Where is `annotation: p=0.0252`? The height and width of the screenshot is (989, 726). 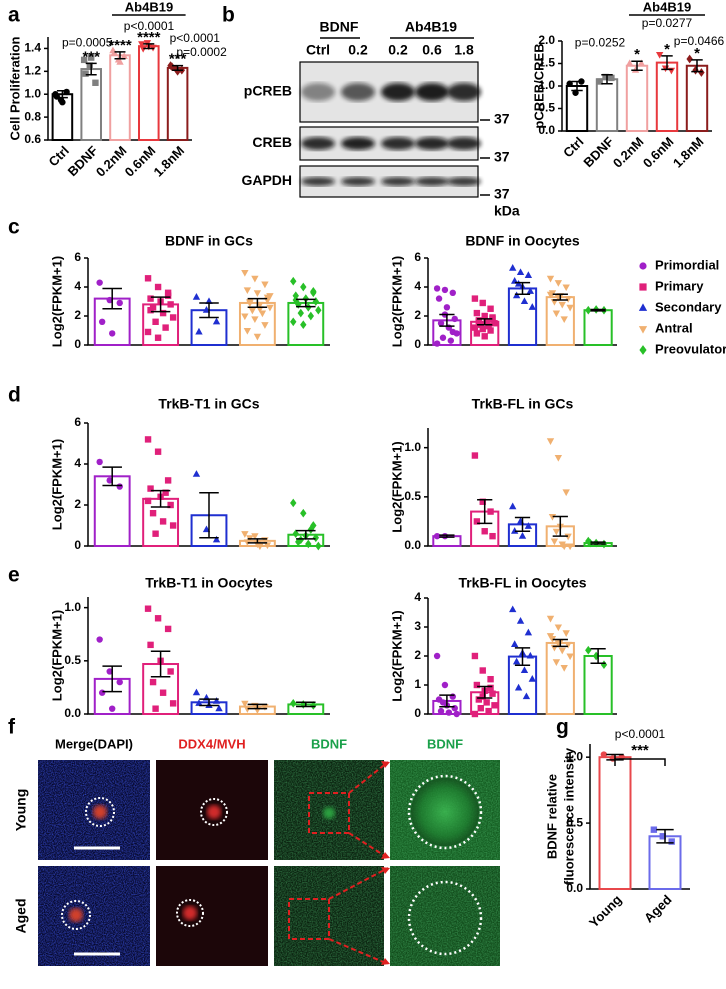 annotation: p=0.0252 is located at coordinates (600, 42).